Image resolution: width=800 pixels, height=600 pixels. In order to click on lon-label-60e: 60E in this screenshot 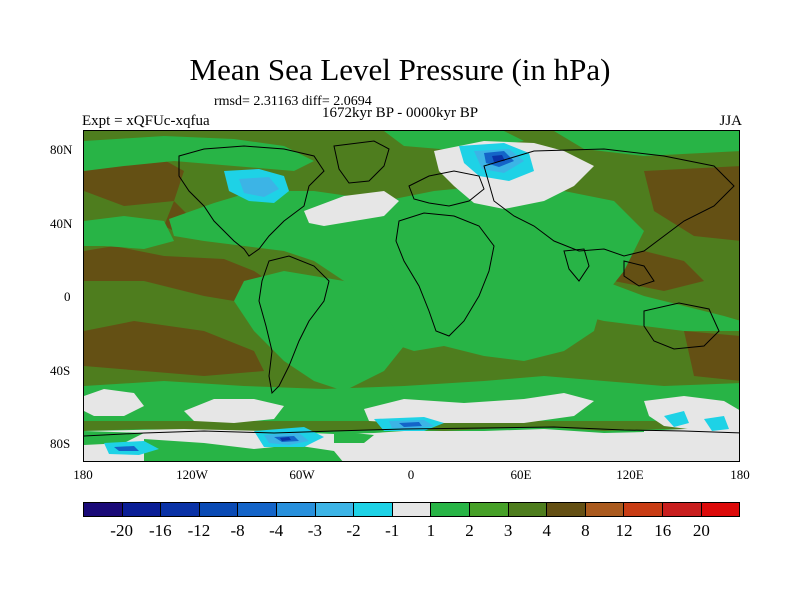, I will do `click(521, 474)`.